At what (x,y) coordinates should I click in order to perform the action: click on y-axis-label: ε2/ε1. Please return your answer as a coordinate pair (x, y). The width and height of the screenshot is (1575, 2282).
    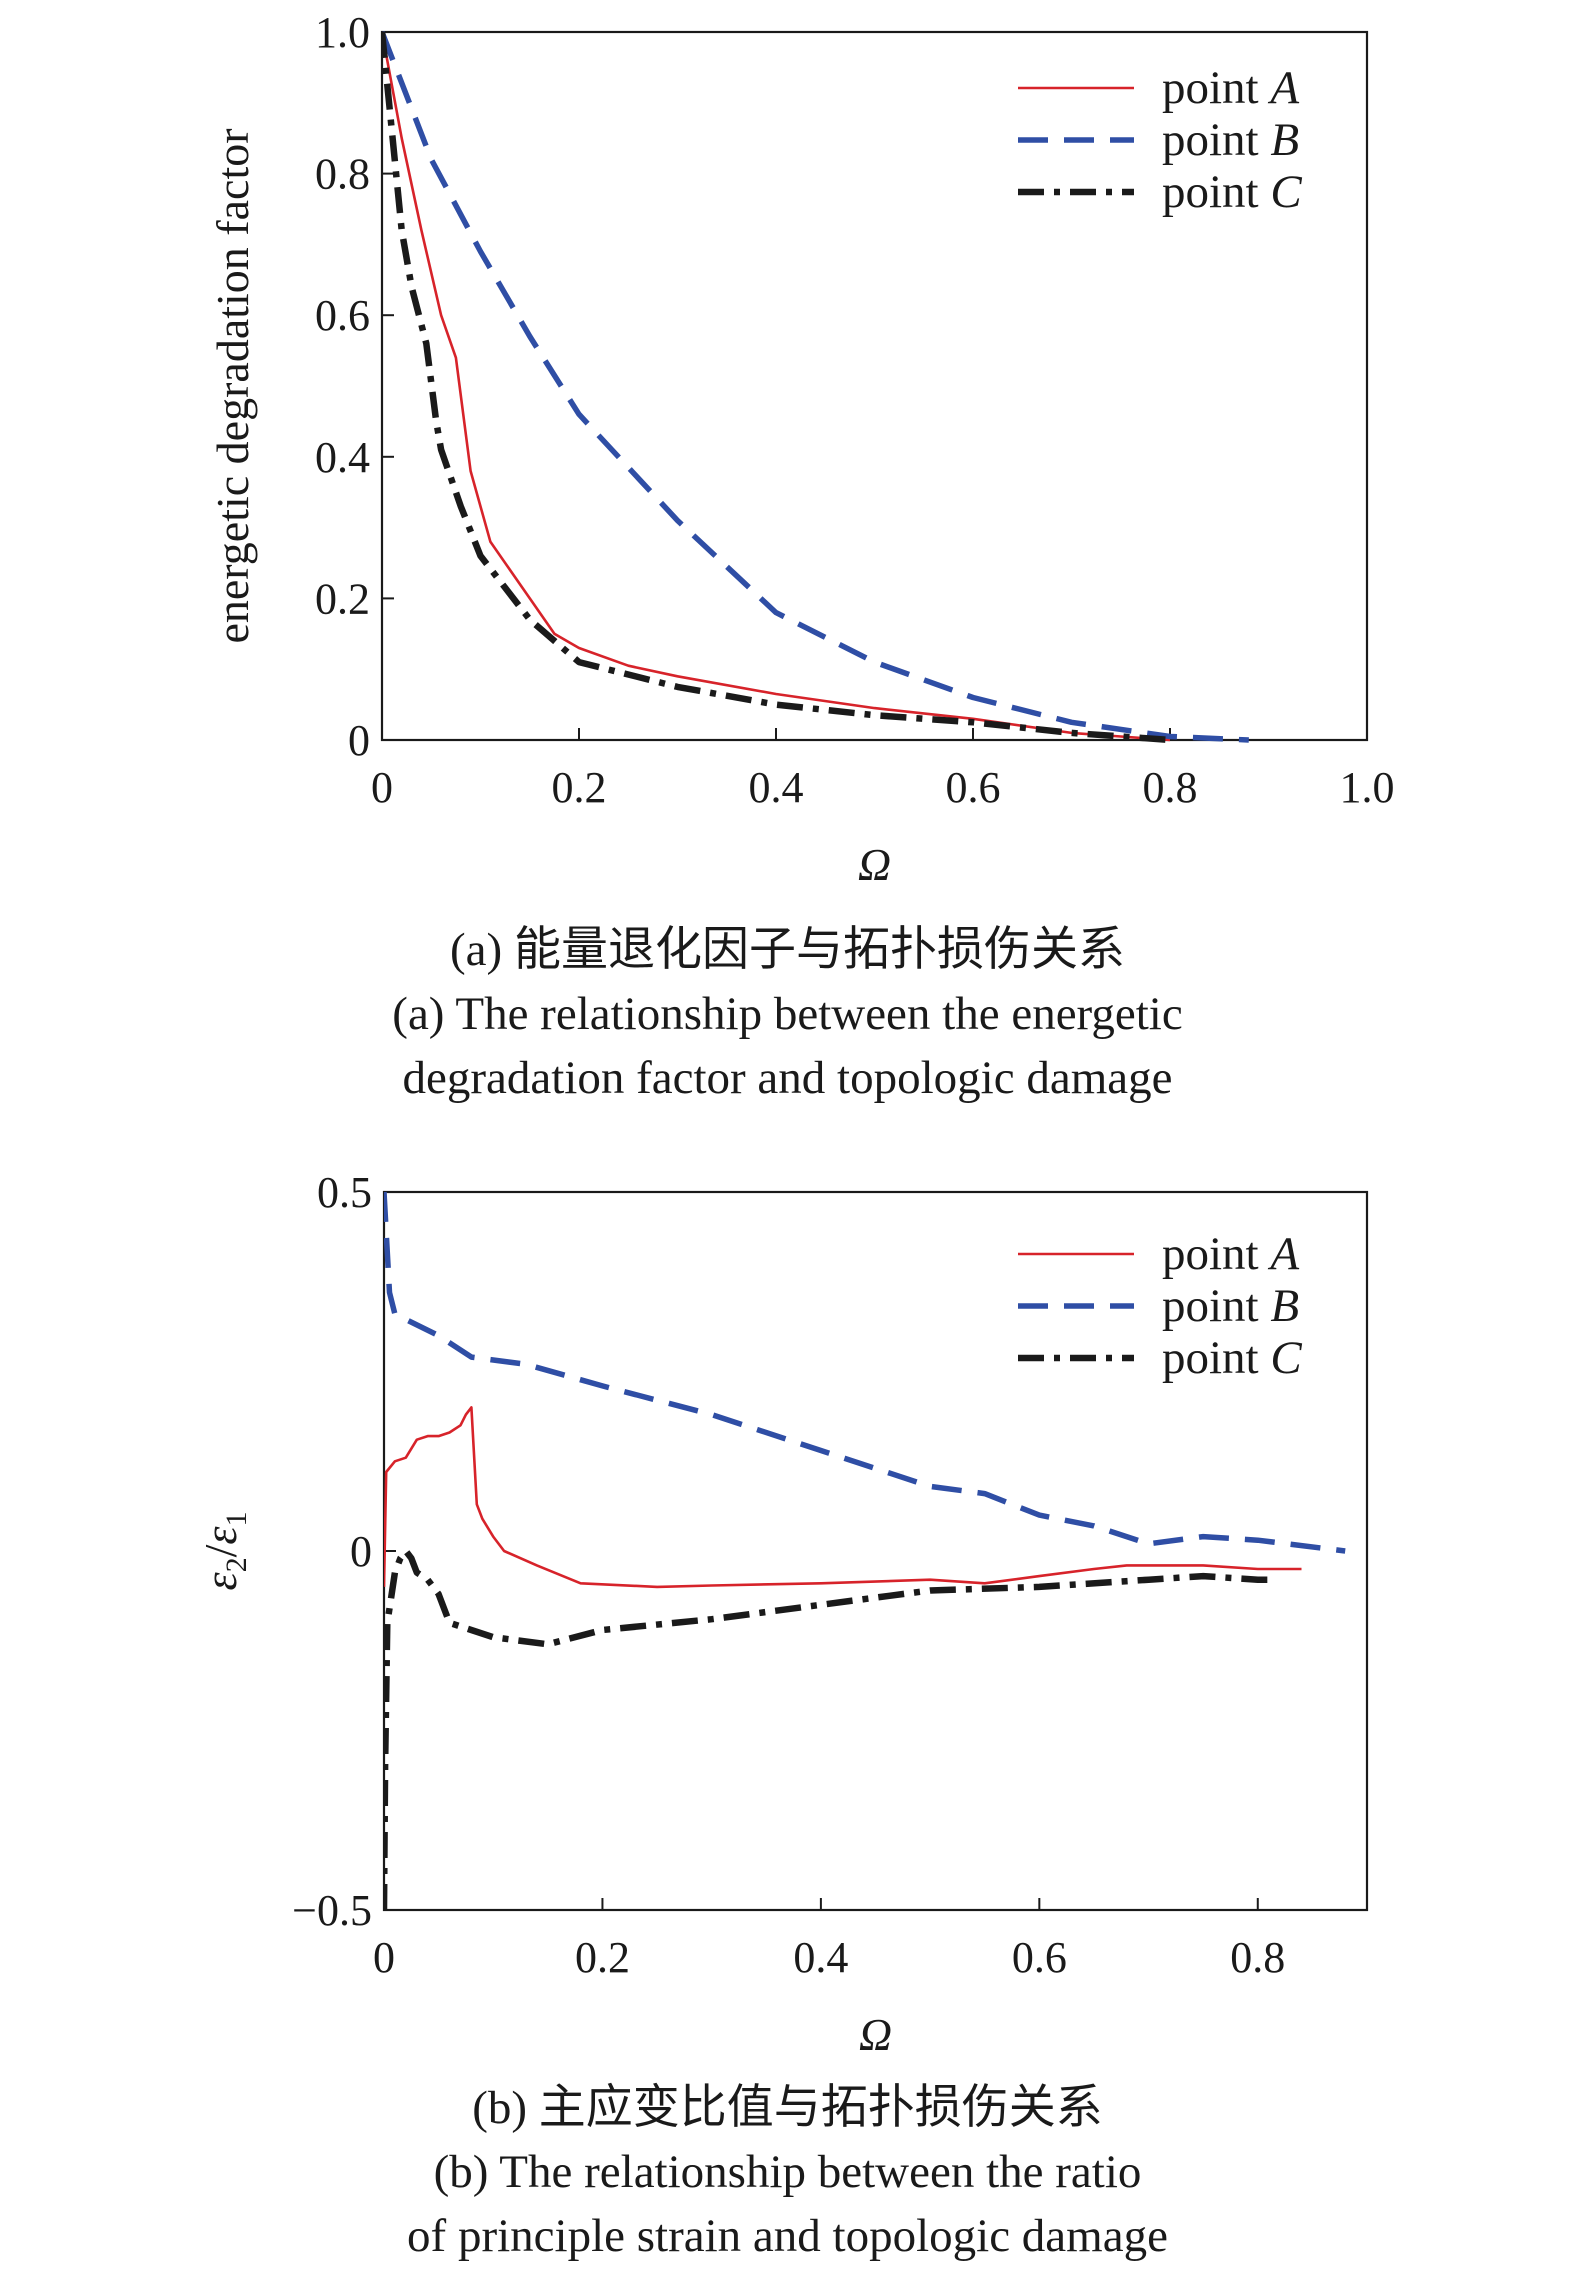
    Looking at the image, I should click on (224, 1550).